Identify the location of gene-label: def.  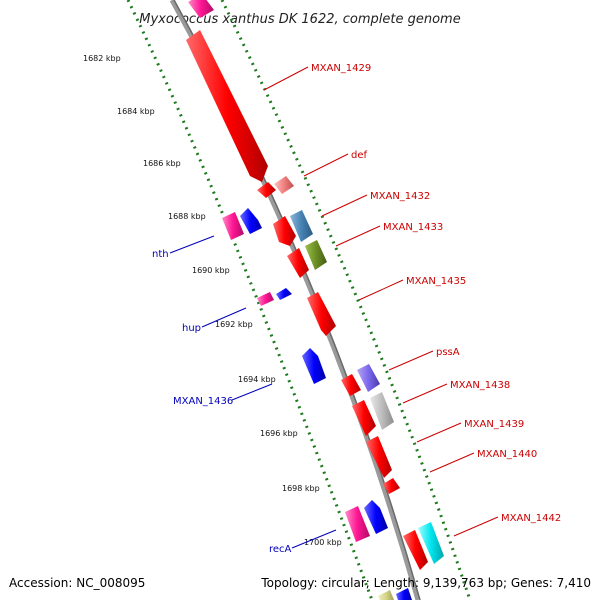
(359, 155).